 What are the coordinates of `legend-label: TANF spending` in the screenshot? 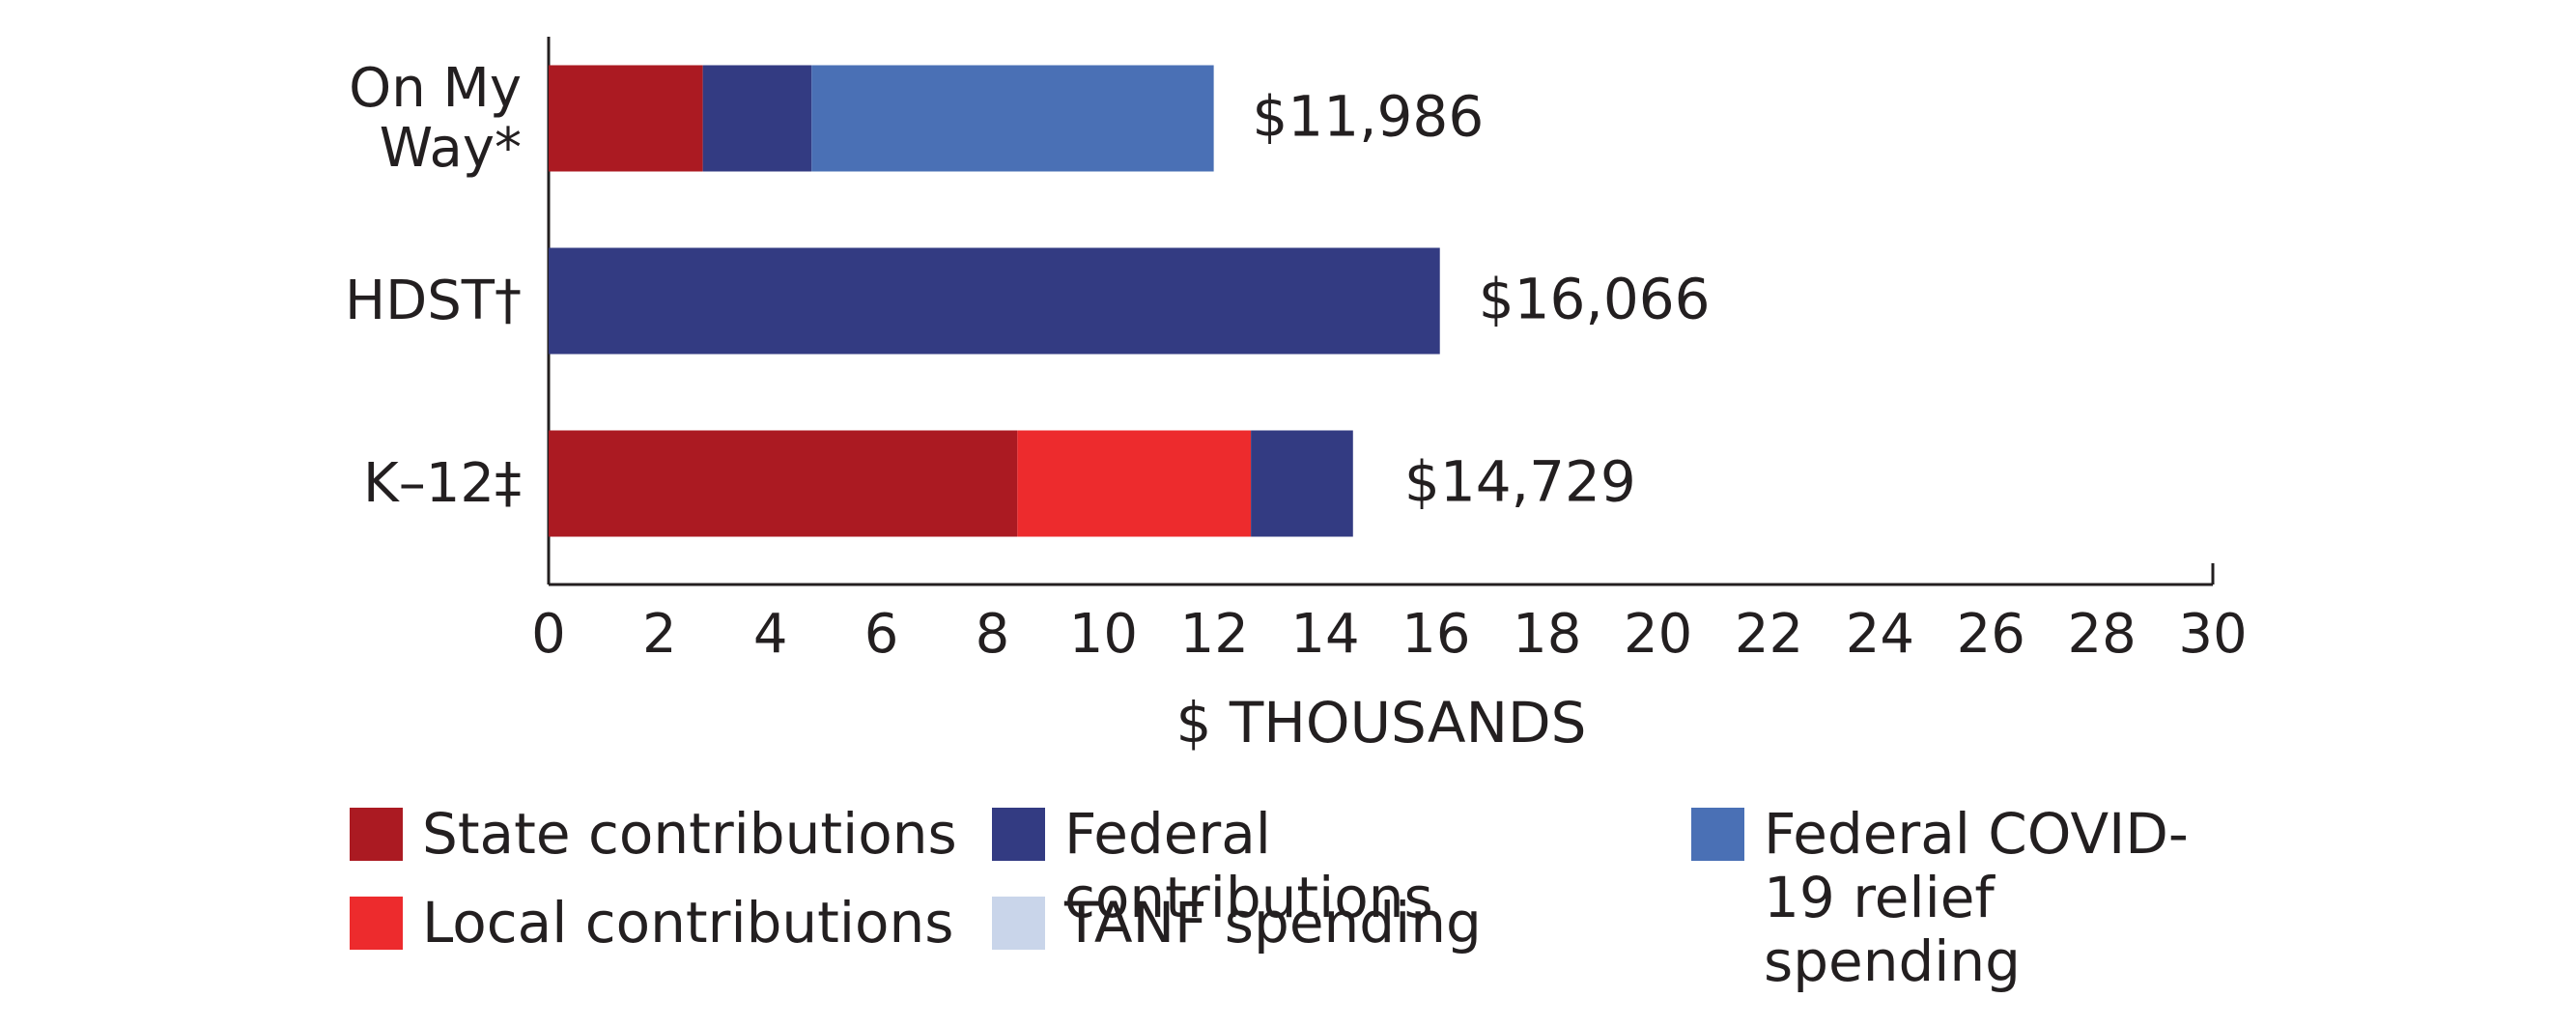 It's located at (1273, 923).